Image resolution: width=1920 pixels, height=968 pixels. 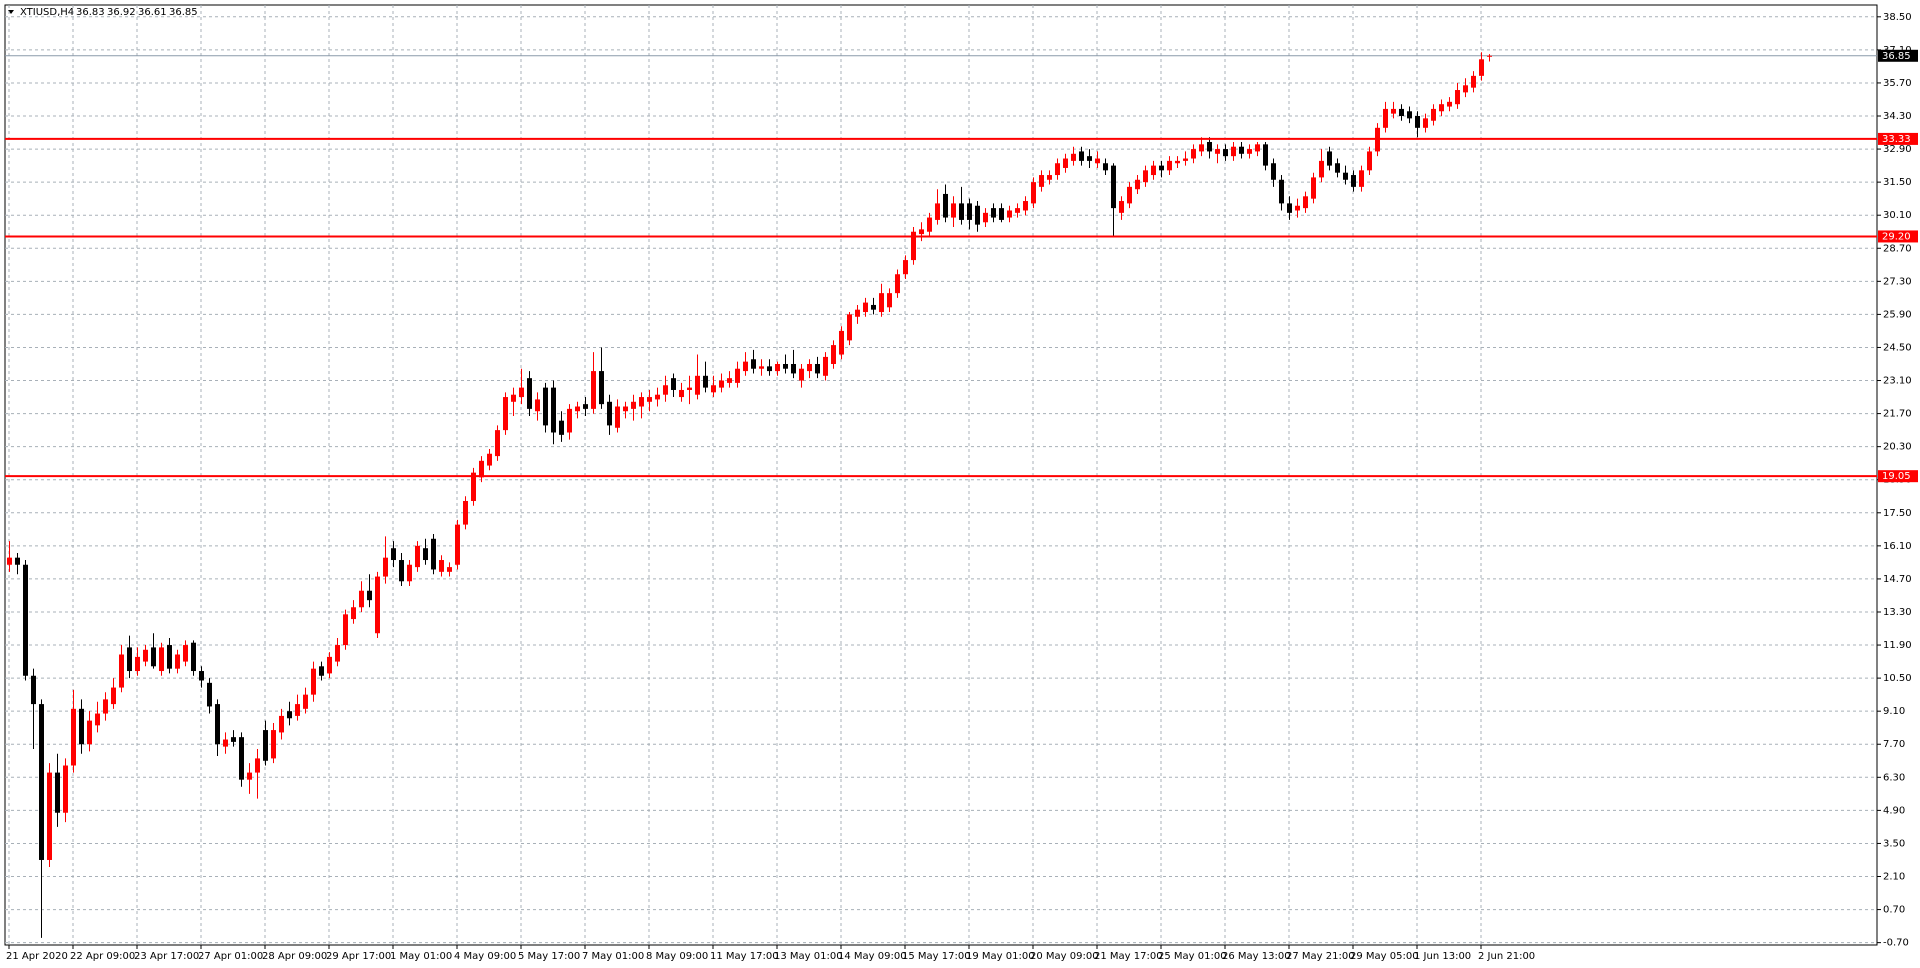 What do you see at coordinates (1897, 116) in the screenshot?
I see `y-tick-label: 34.30` at bounding box center [1897, 116].